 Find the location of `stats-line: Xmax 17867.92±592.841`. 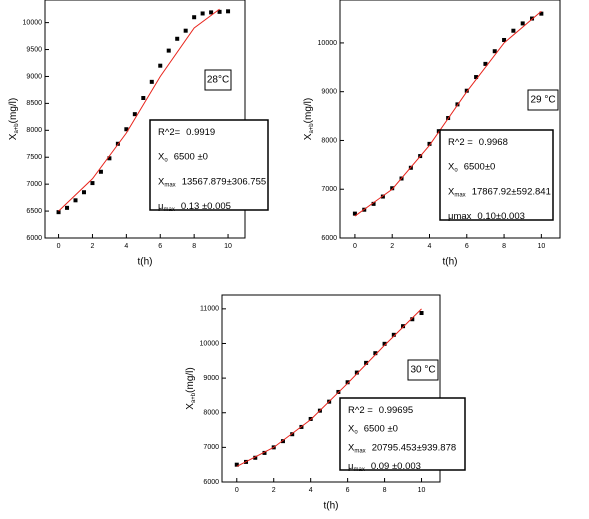

stats-line: Xmax 17867.92±592.841 is located at coordinates (499, 192).